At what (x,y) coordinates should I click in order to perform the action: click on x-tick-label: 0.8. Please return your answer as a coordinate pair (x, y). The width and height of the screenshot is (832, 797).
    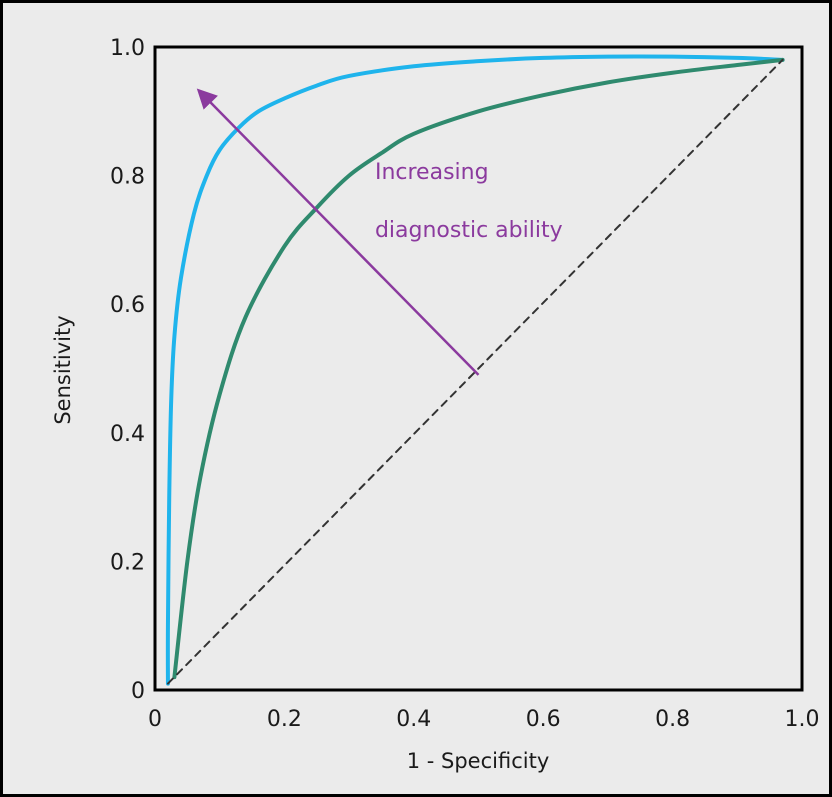
    Looking at the image, I should click on (672, 719).